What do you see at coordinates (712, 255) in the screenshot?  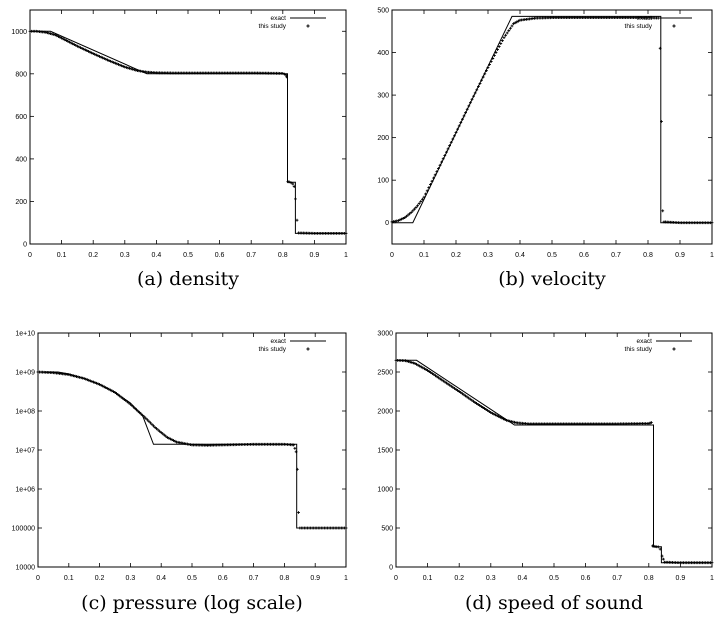 I see `x-tick-label: 1` at bounding box center [712, 255].